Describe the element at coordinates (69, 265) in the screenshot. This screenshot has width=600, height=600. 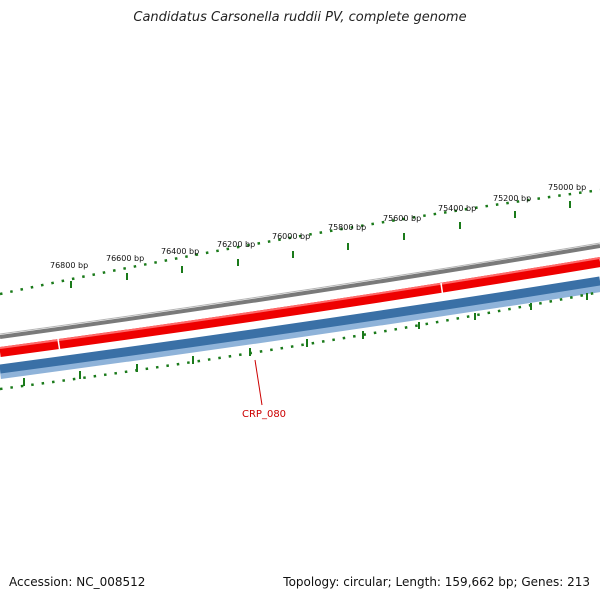
I see `tick-label-76800: 76800 bp` at that location.